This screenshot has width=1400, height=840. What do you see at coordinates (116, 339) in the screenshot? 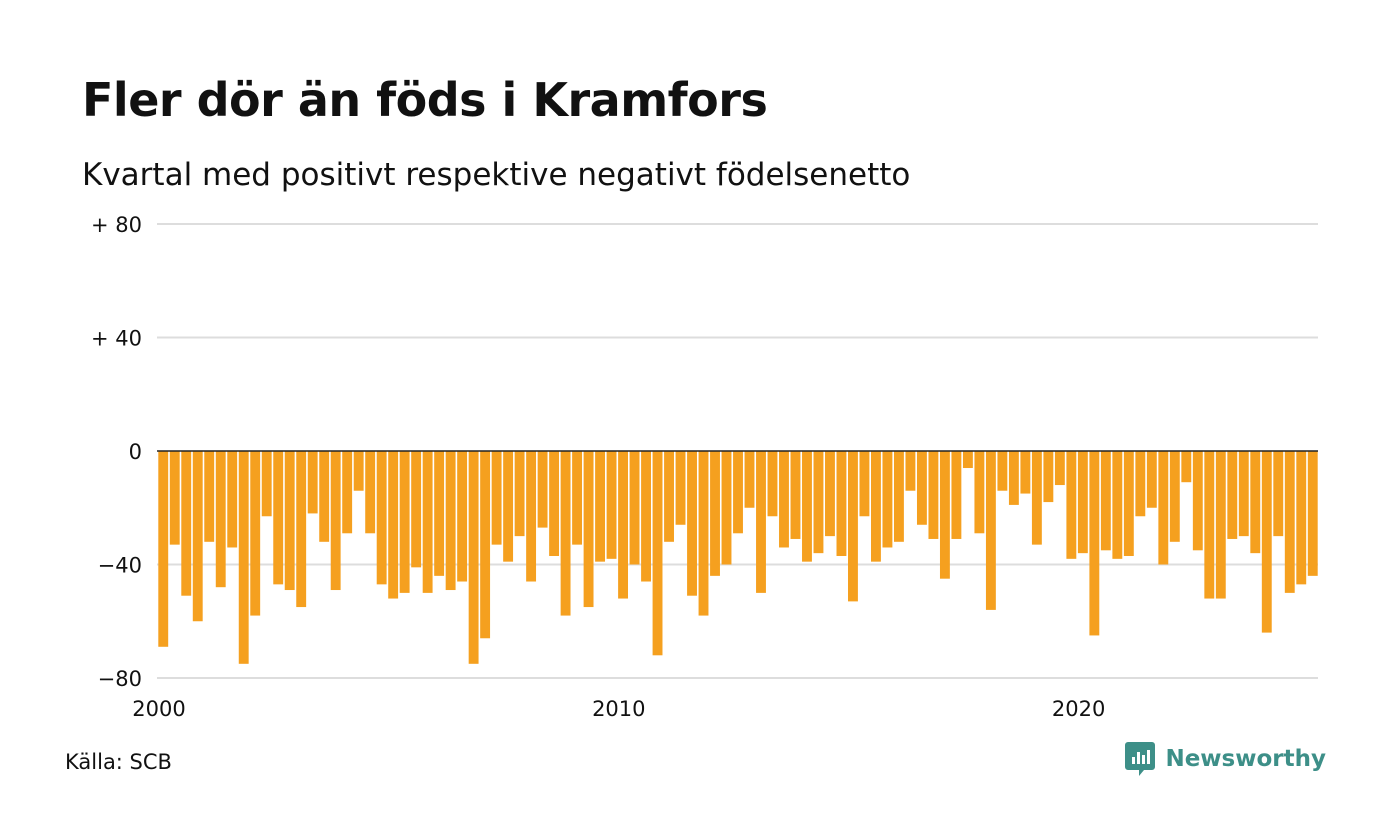
I see `y-tick-label: + 40` at bounding box center [116, 339].